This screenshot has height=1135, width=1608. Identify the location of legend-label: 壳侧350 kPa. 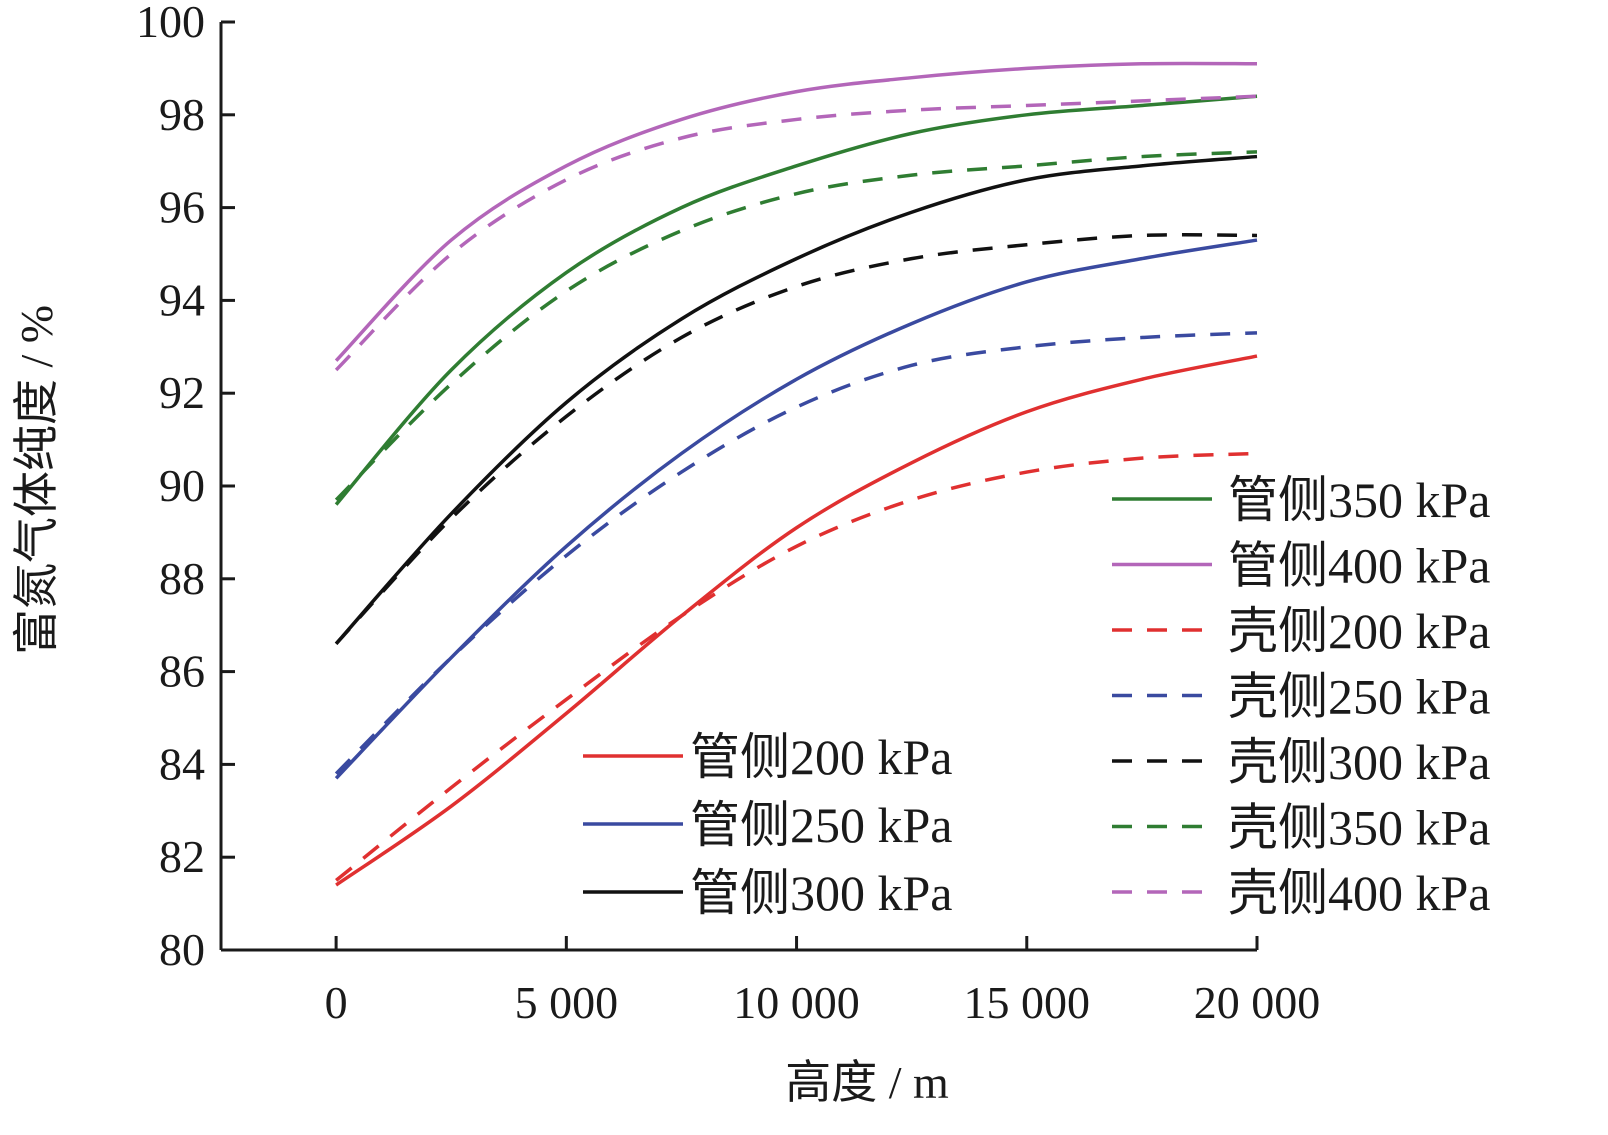
(1359, 828).